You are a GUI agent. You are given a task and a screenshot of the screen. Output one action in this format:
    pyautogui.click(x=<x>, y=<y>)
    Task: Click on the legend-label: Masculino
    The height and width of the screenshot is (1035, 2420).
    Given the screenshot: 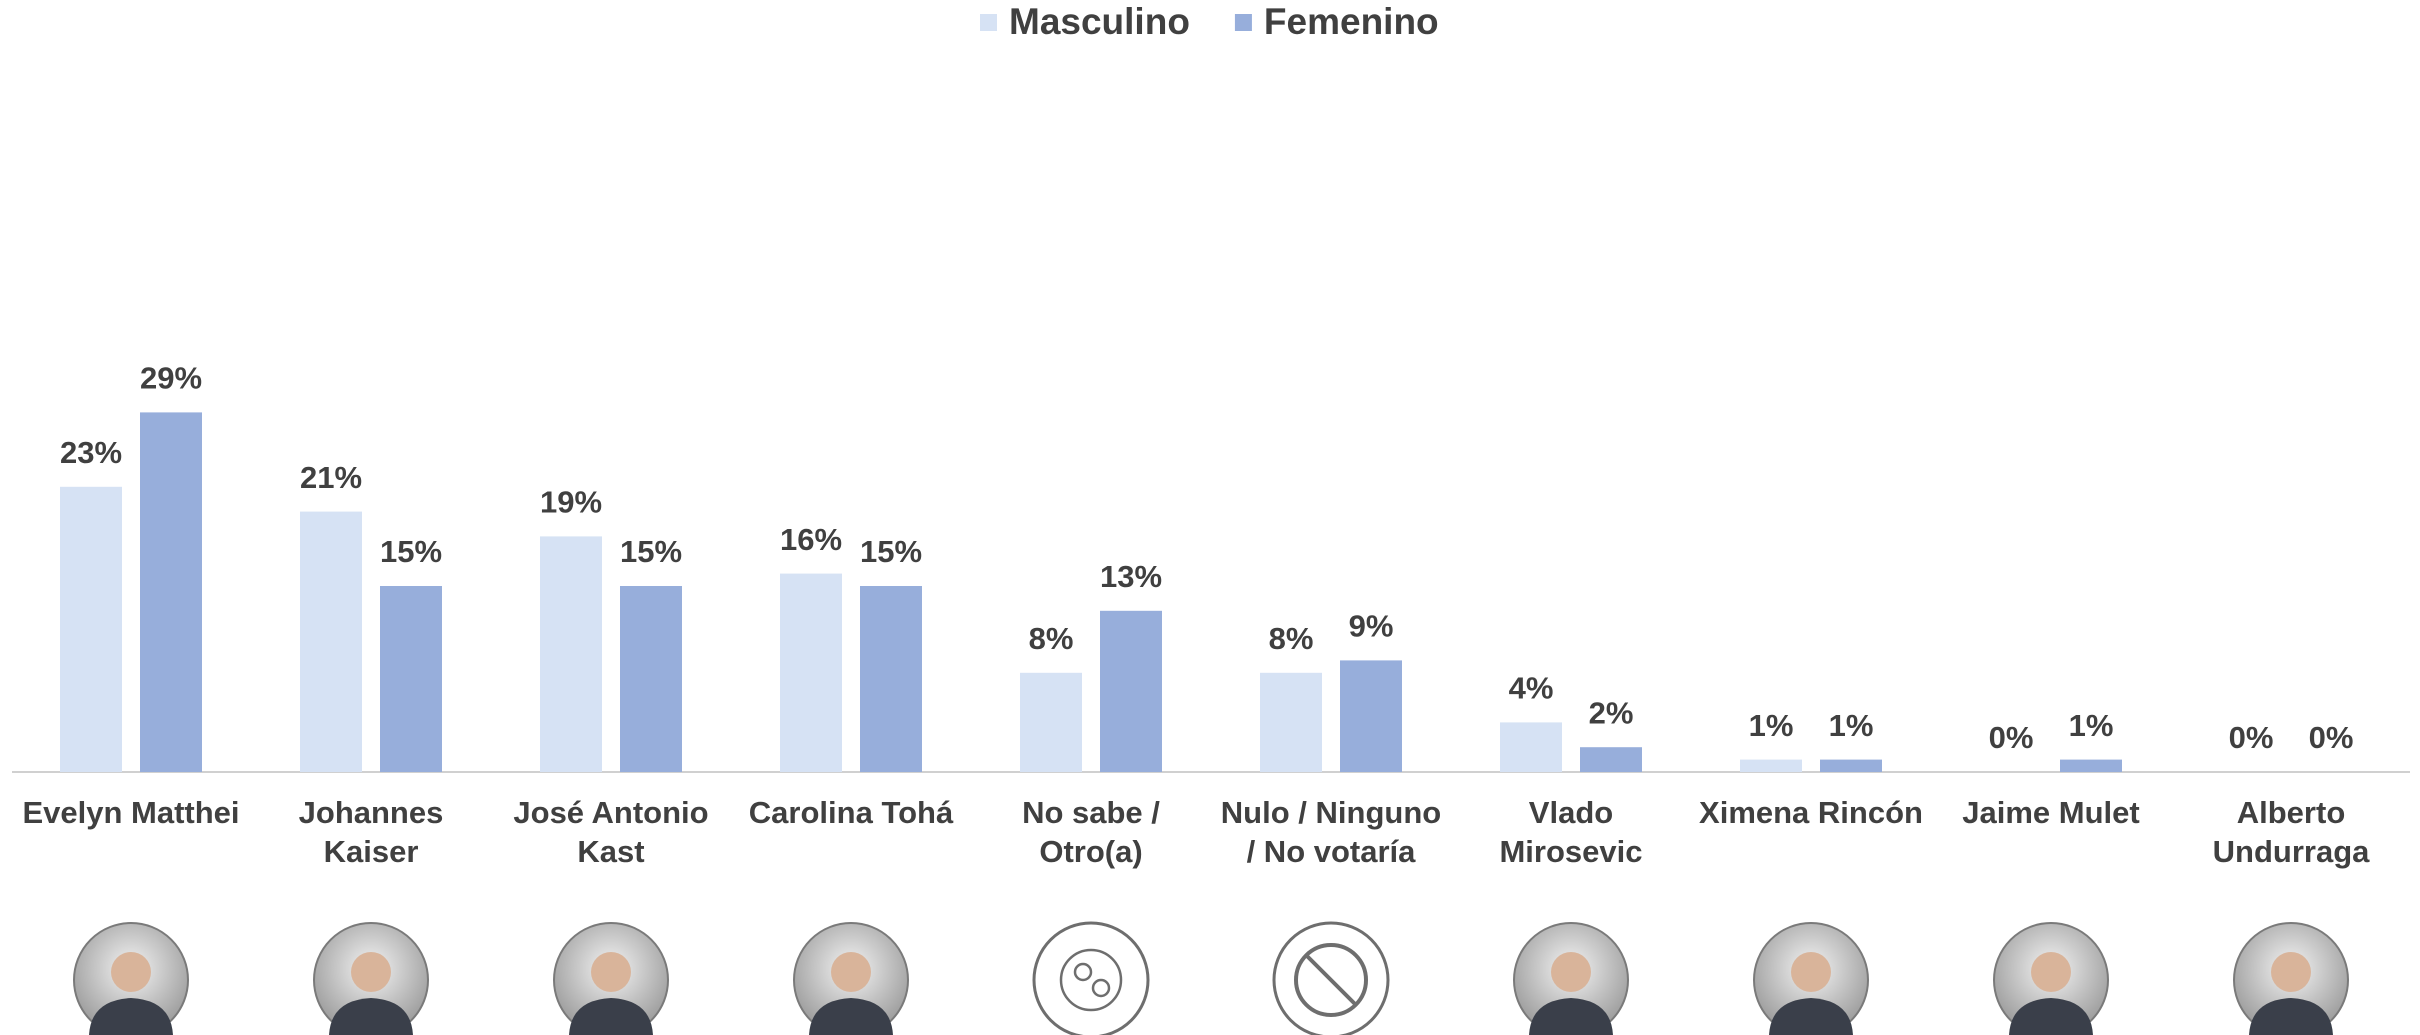 What is the action you would take?
    pyautogui.click(x=1099, y=21)
    